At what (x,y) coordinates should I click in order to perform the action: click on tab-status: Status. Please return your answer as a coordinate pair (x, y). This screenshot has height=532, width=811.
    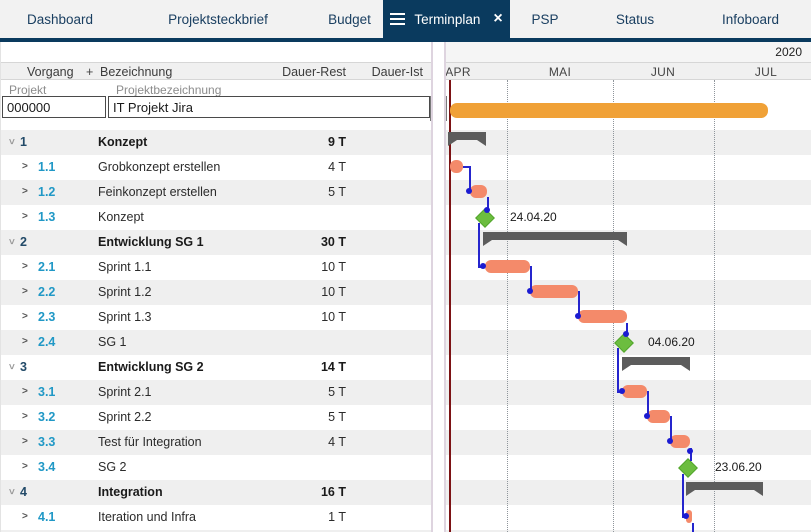
    Looking at the image, I should click on (635, 19).